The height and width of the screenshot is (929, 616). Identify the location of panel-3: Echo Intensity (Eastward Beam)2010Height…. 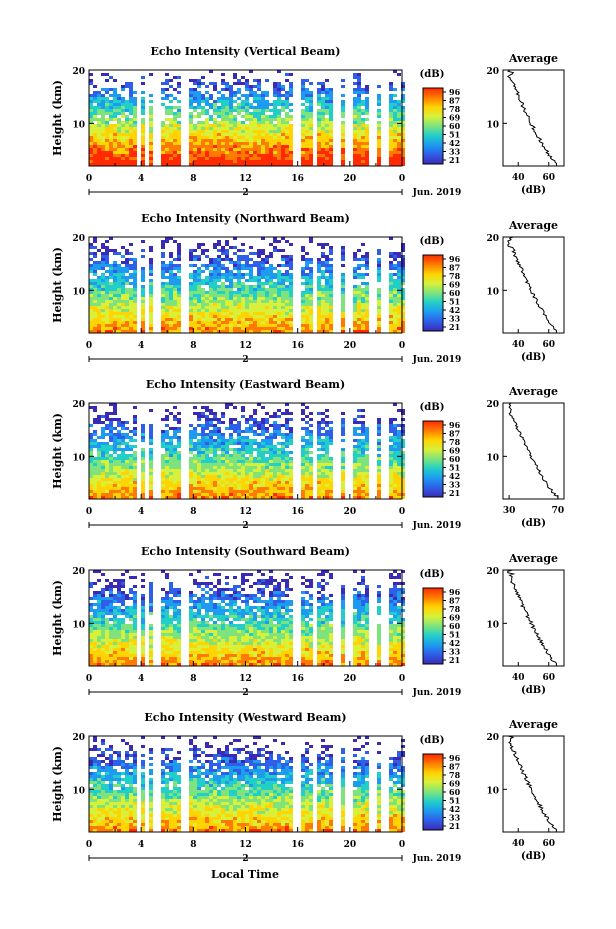
(308, 454).